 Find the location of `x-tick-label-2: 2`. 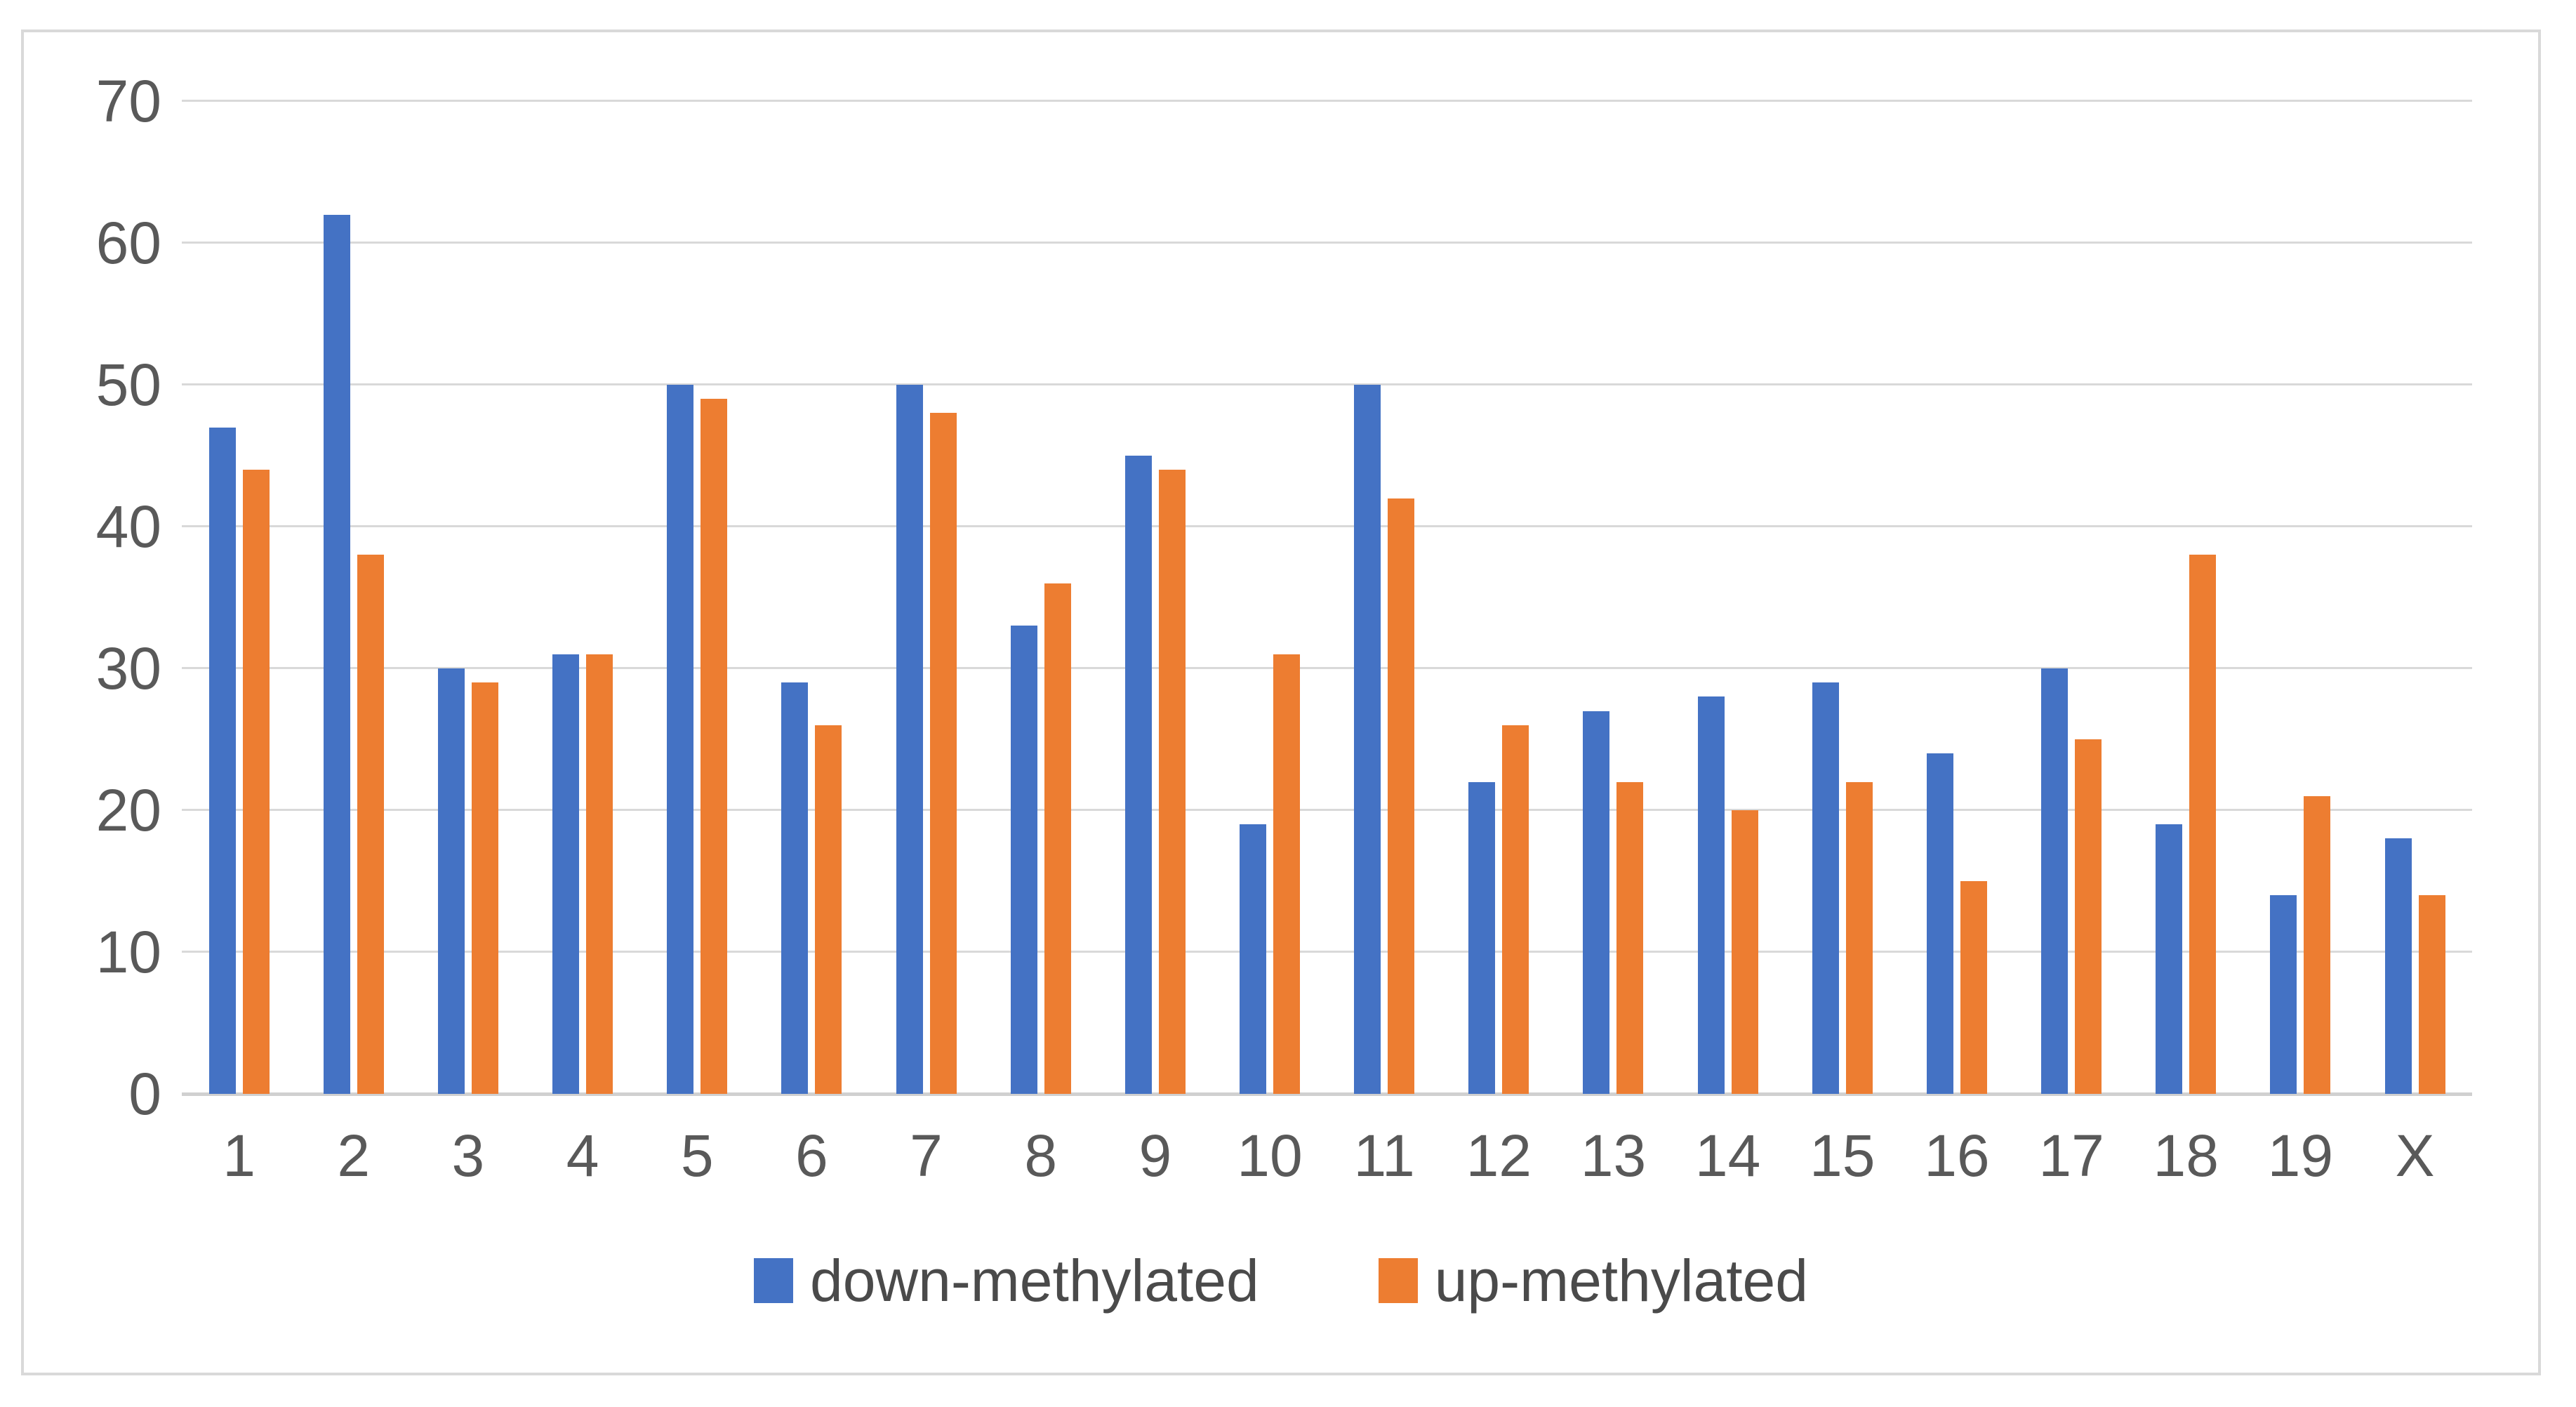

x-tick-label-2: 2 is located at coordinates (354, 1156).